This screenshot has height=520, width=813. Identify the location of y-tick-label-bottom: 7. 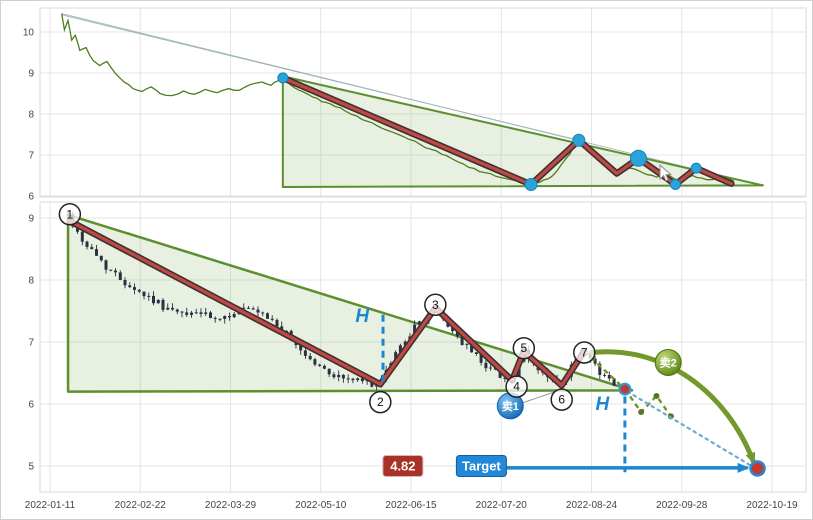
(31, 343).